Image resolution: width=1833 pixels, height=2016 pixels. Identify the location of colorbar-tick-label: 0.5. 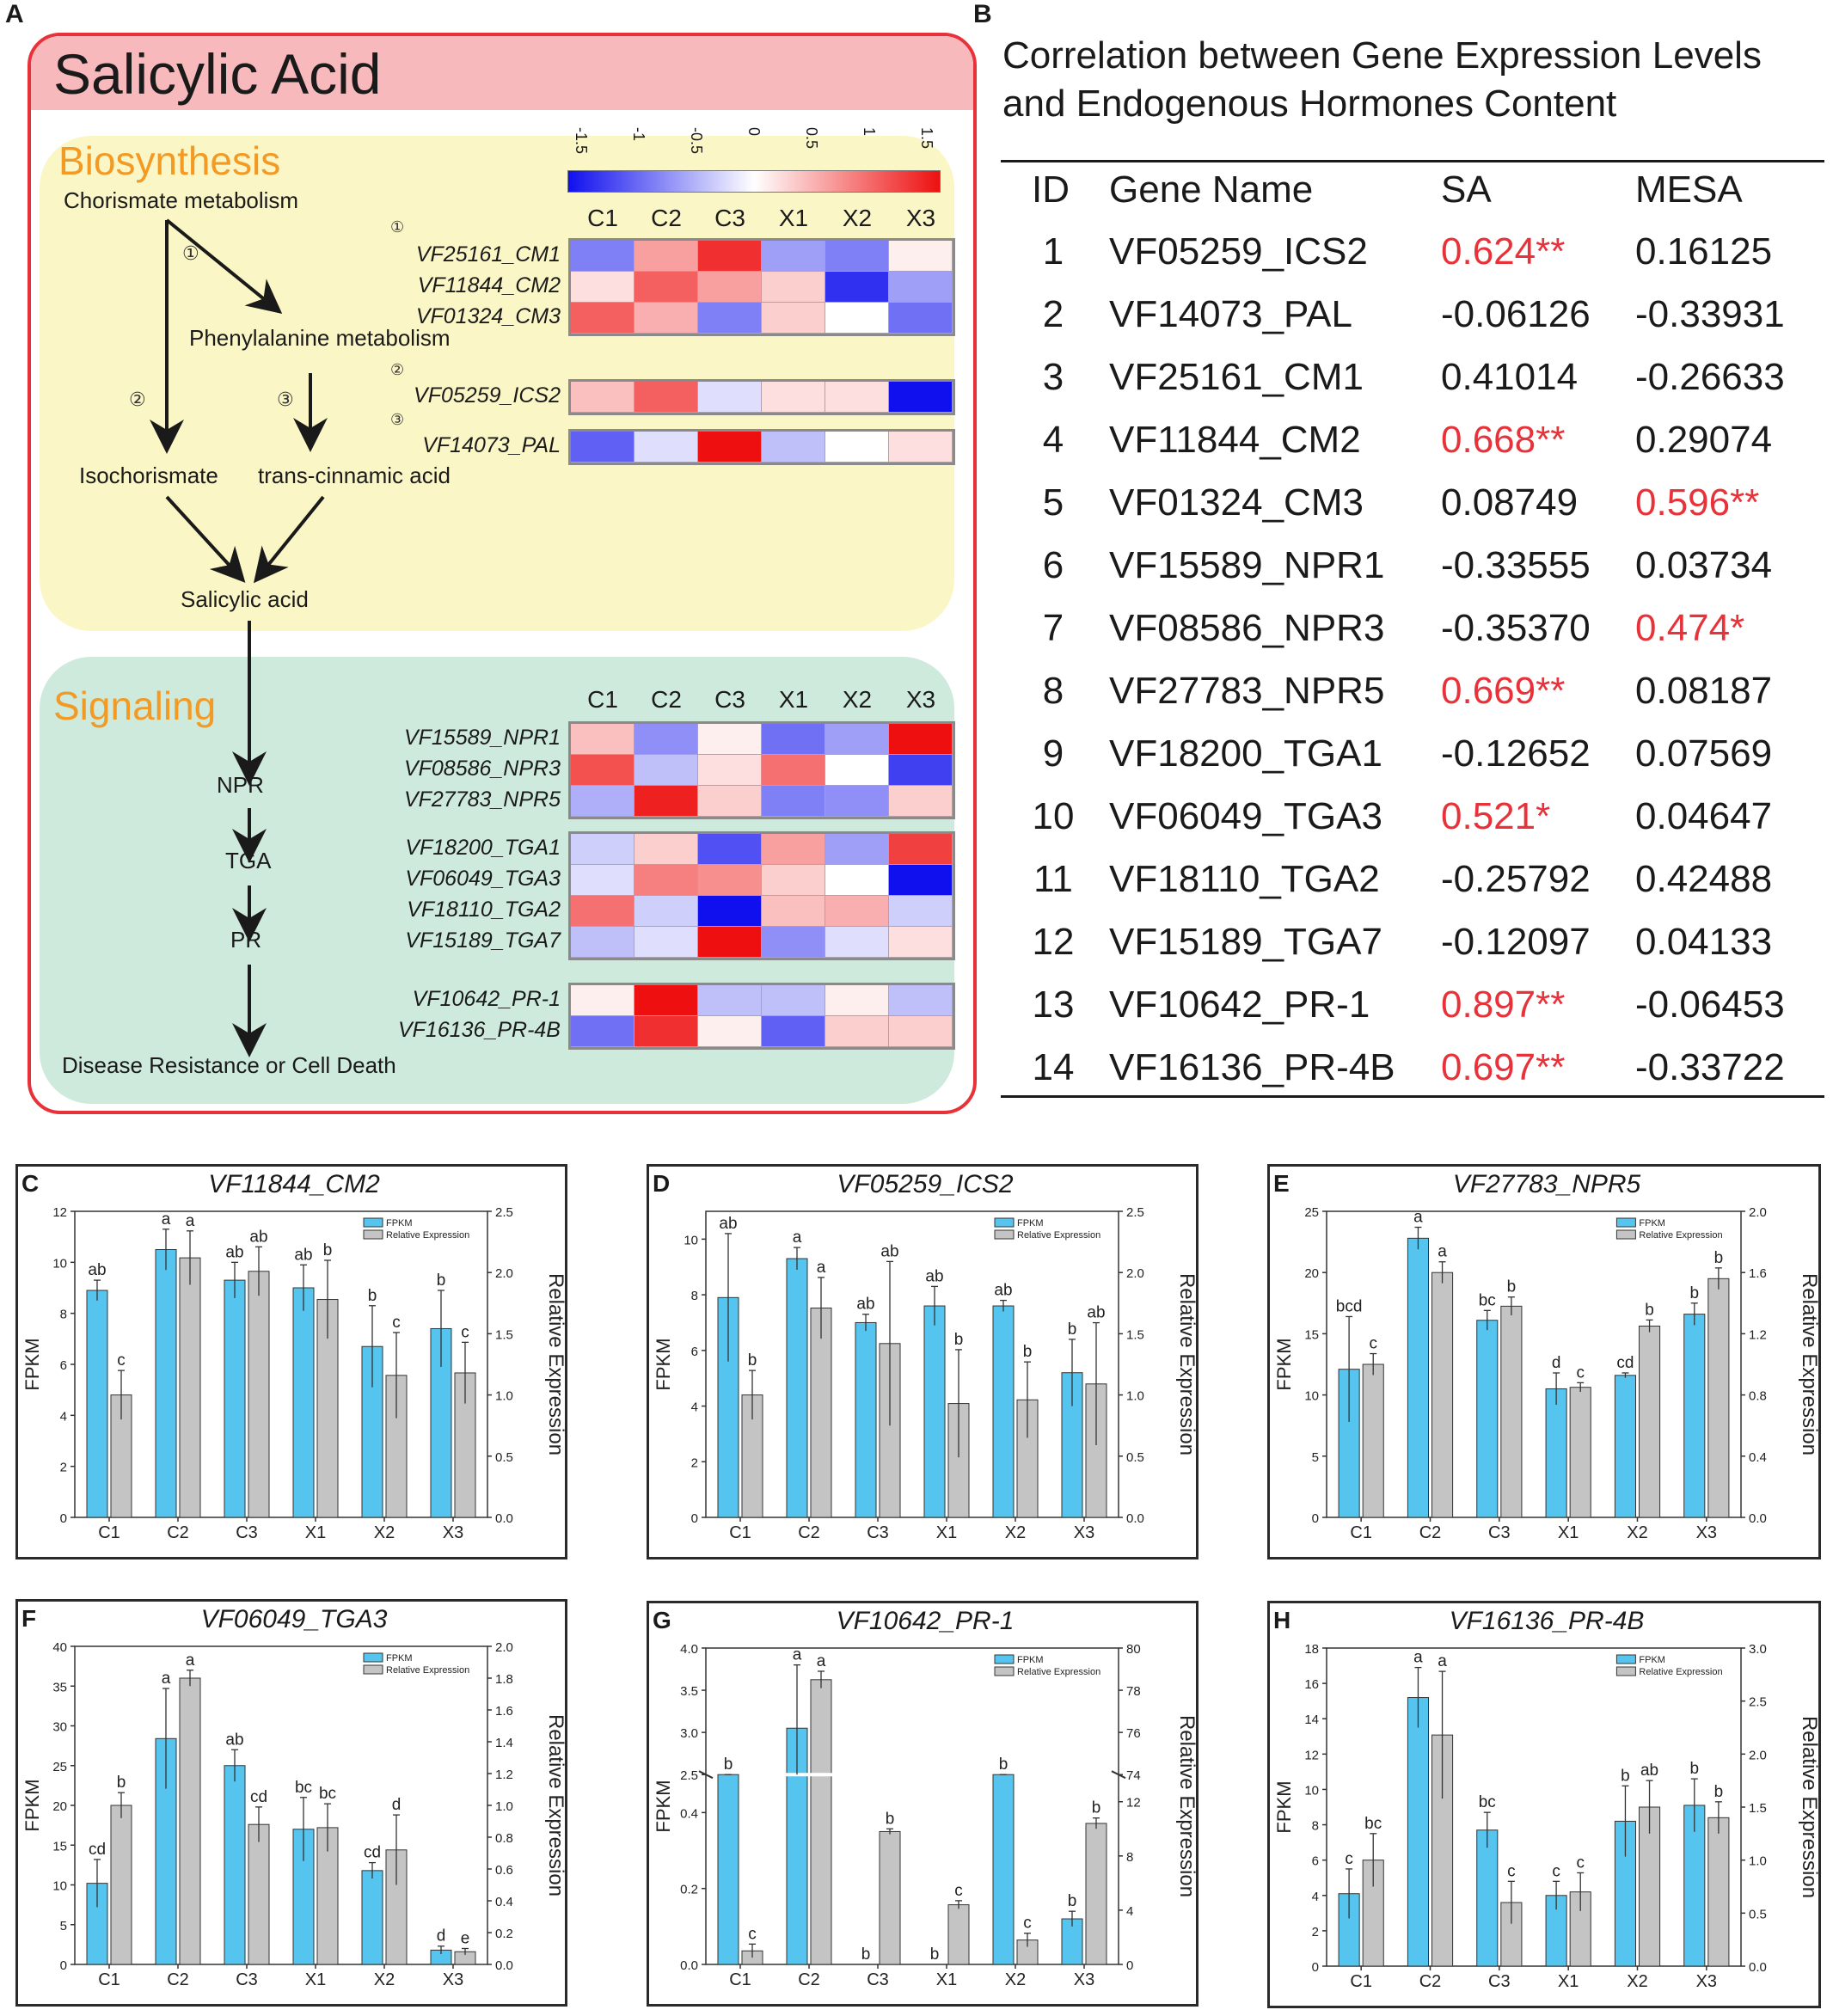
(811, 138).